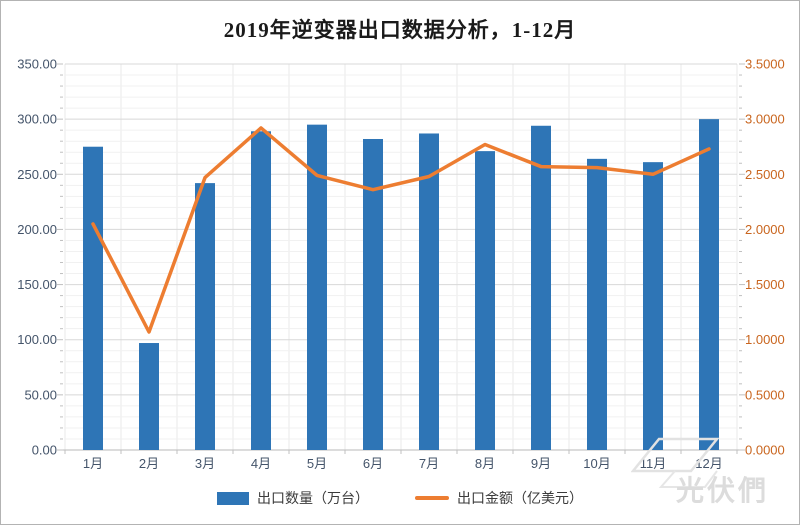  Describe the element at coordinates (261, 463) in the screenshot. I see `svg-text: 4月` at that location.